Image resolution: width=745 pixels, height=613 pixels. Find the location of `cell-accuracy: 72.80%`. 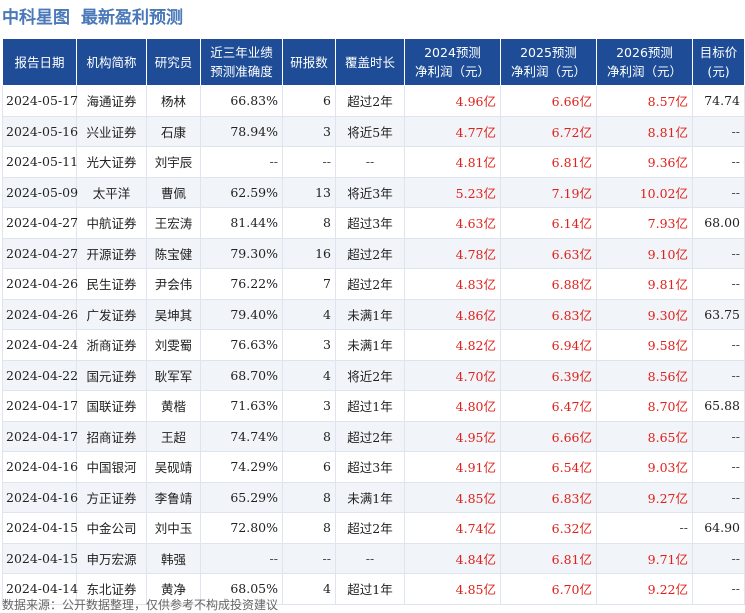

cell-accuracy: 72.80% is located at coordinates (241, 528).